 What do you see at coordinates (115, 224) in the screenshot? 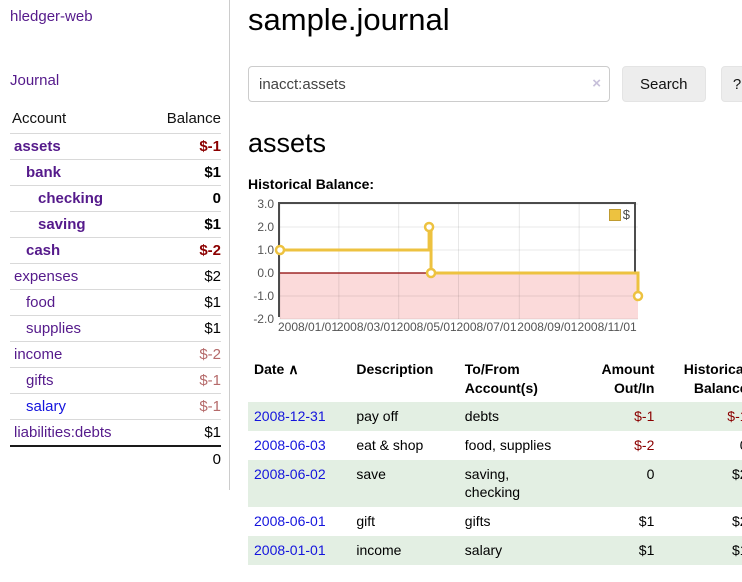
I see `account-row: saving $1` at bounding box center [115, 224].